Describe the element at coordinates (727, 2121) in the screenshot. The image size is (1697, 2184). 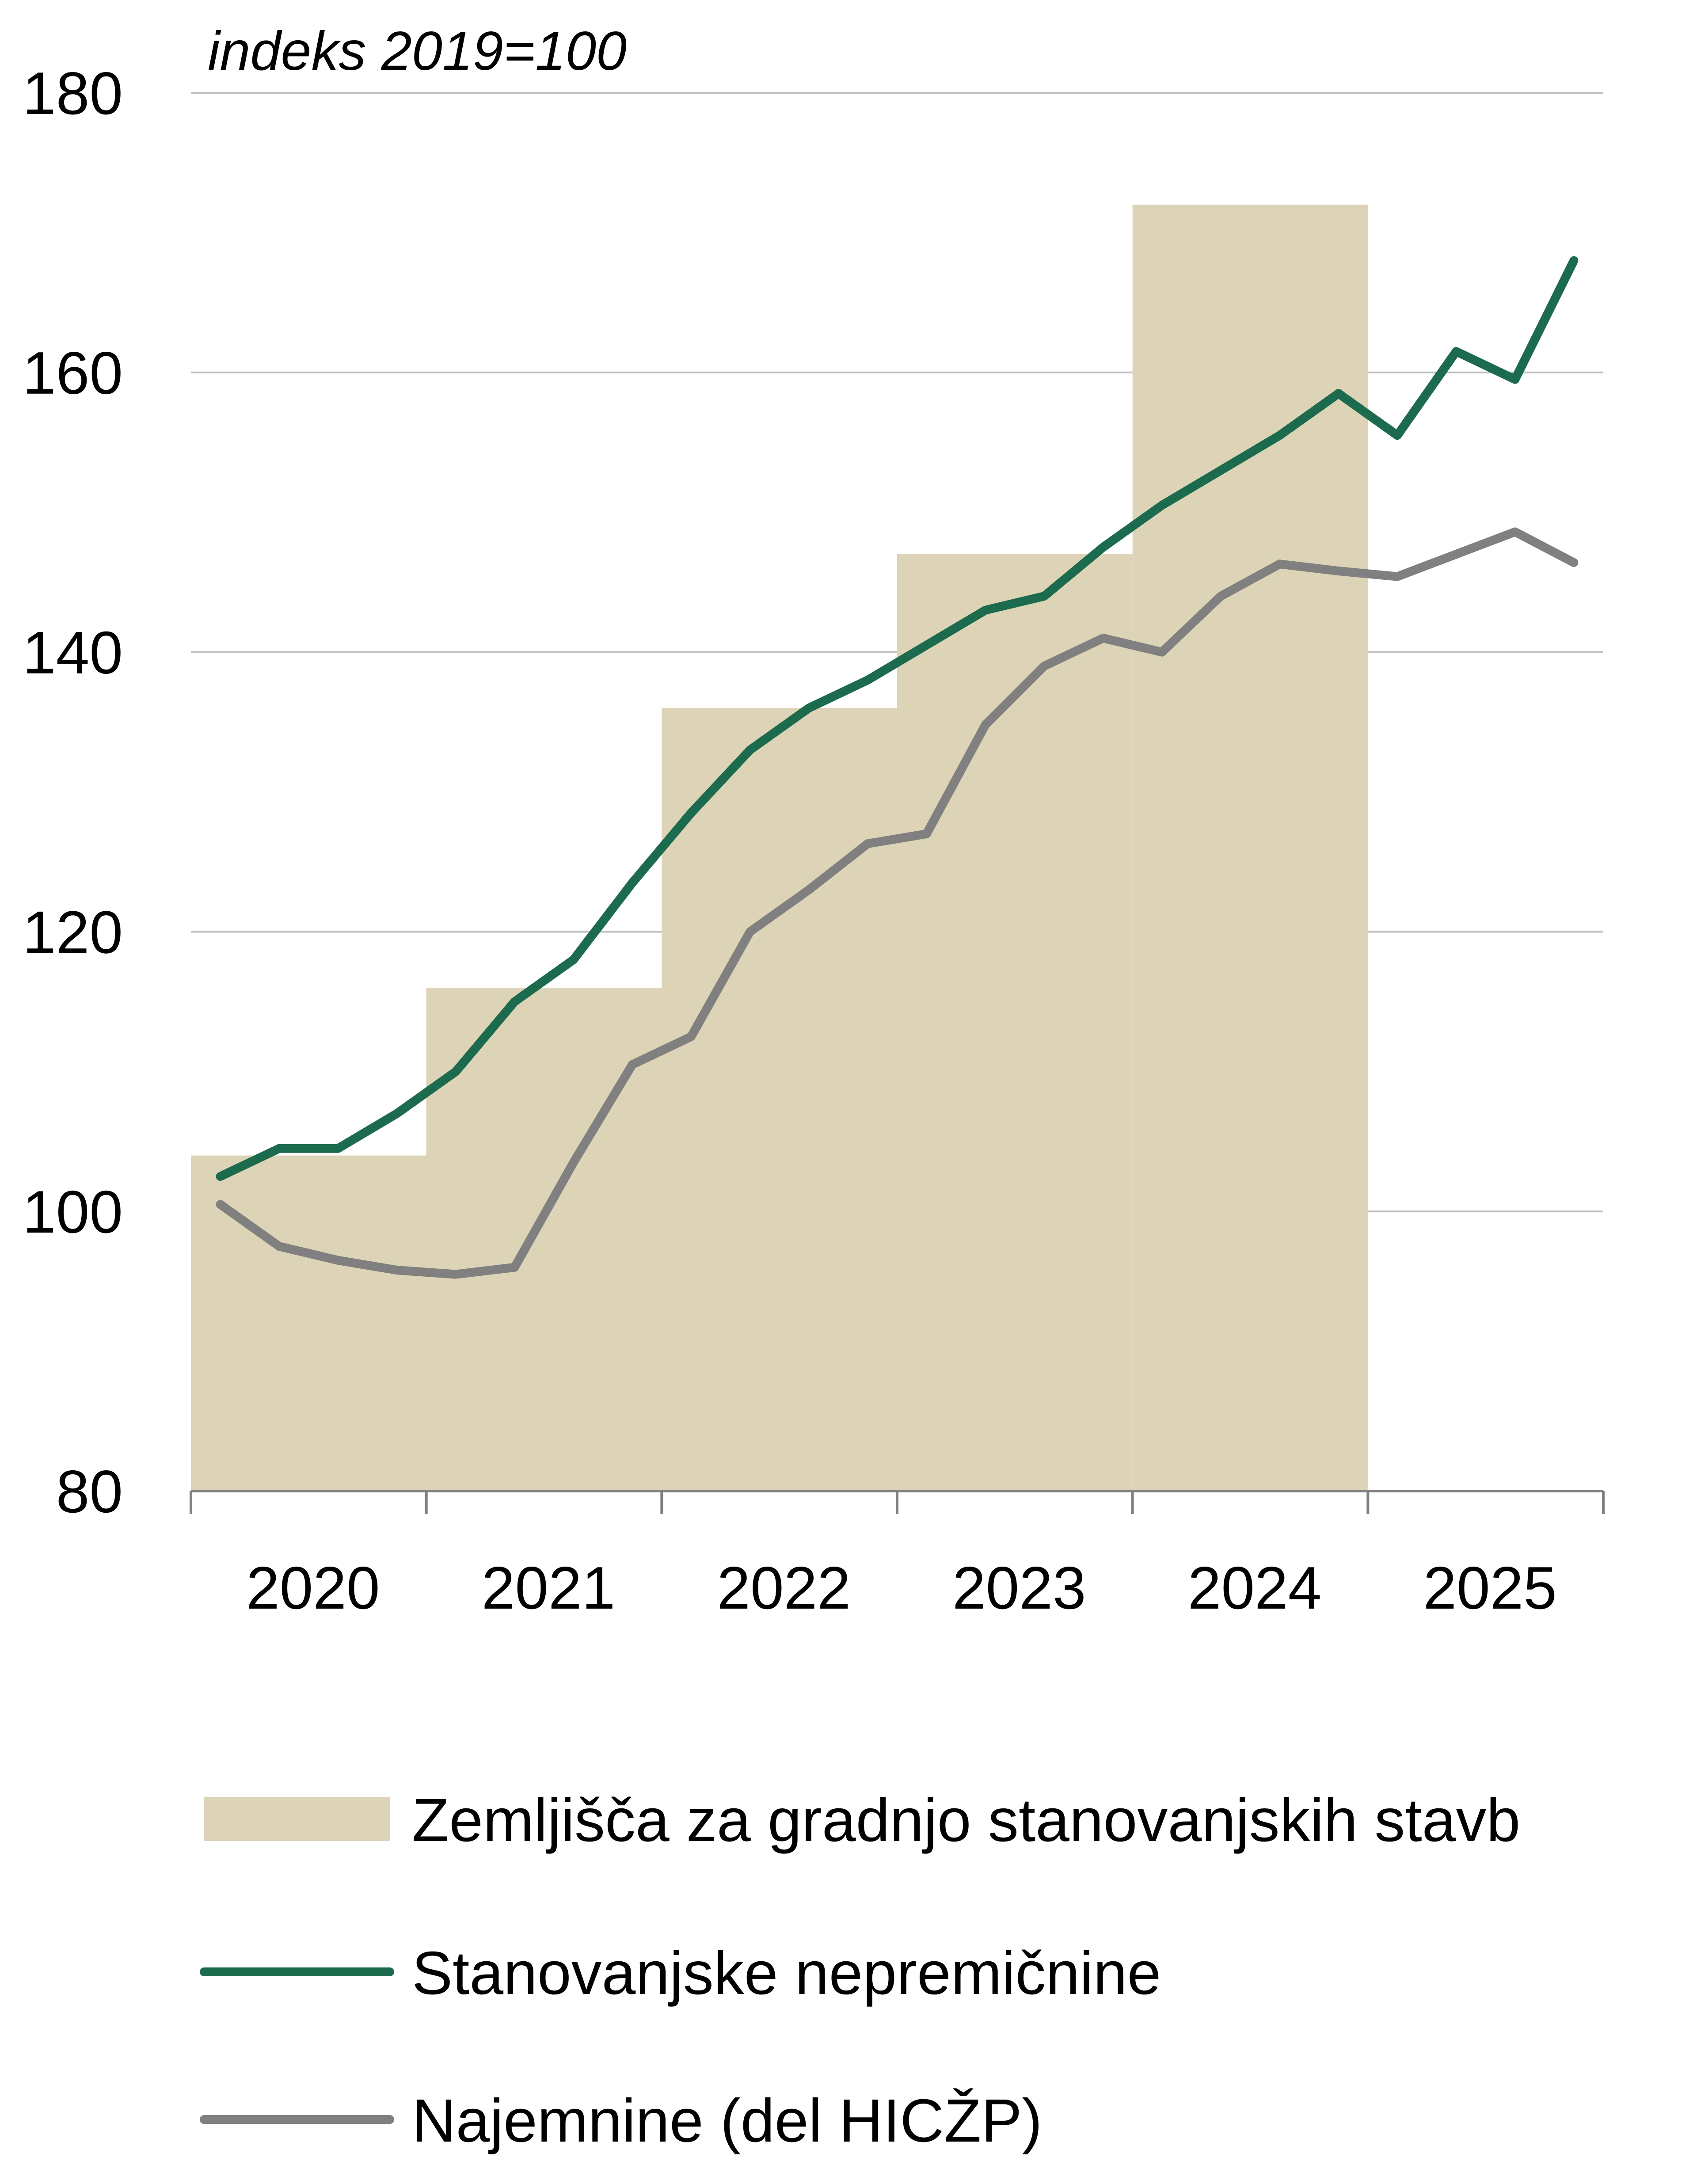
I see `legend-label-3: Najemnine (del HICŽP)` at that location.